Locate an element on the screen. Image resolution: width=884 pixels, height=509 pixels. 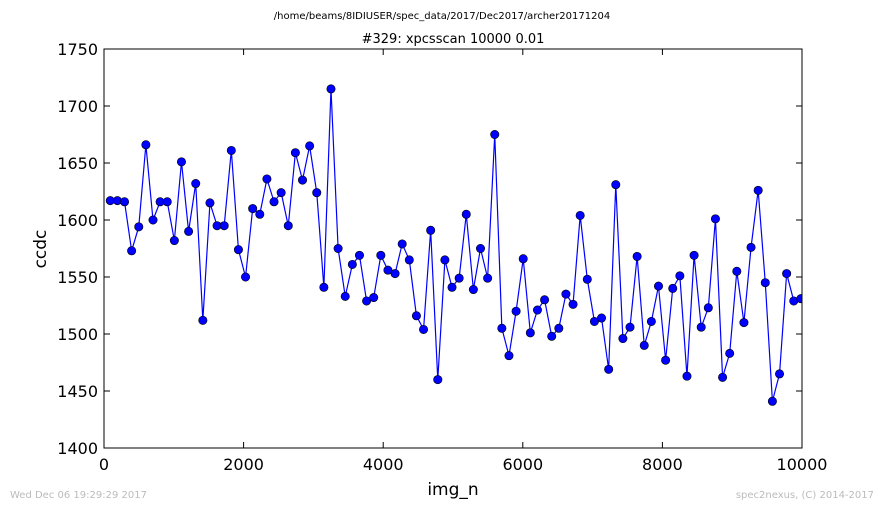
footer-right: spec2nexus, (C) 2014-2017 is located at coordinates (805, 495).